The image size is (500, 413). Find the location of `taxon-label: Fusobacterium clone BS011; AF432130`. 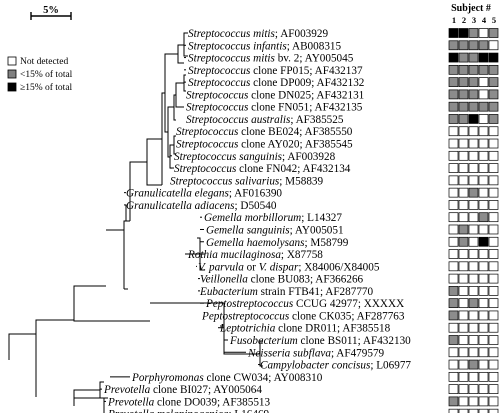

taxon-label: Fusobacterium clone BS011; AF432130 is located at coordinates (320, 341).